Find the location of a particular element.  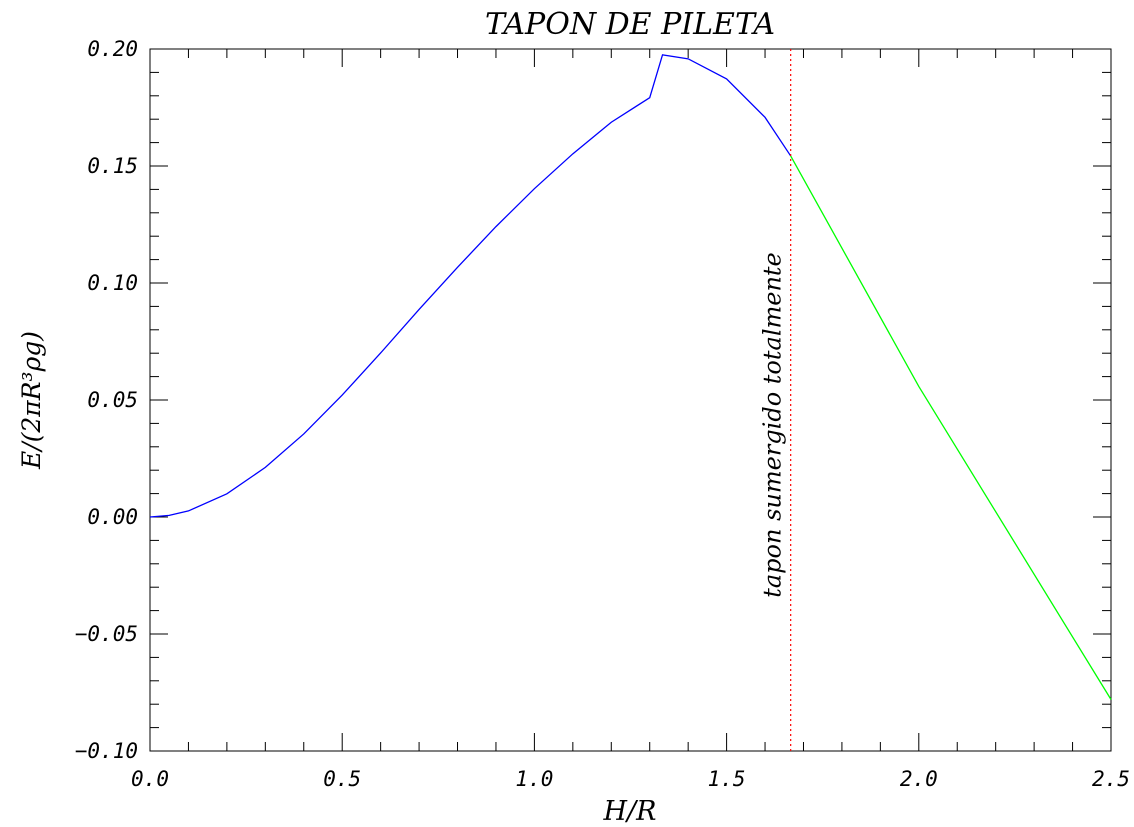

y-tick-label: 0.05 is located at coordinates (112, 400).